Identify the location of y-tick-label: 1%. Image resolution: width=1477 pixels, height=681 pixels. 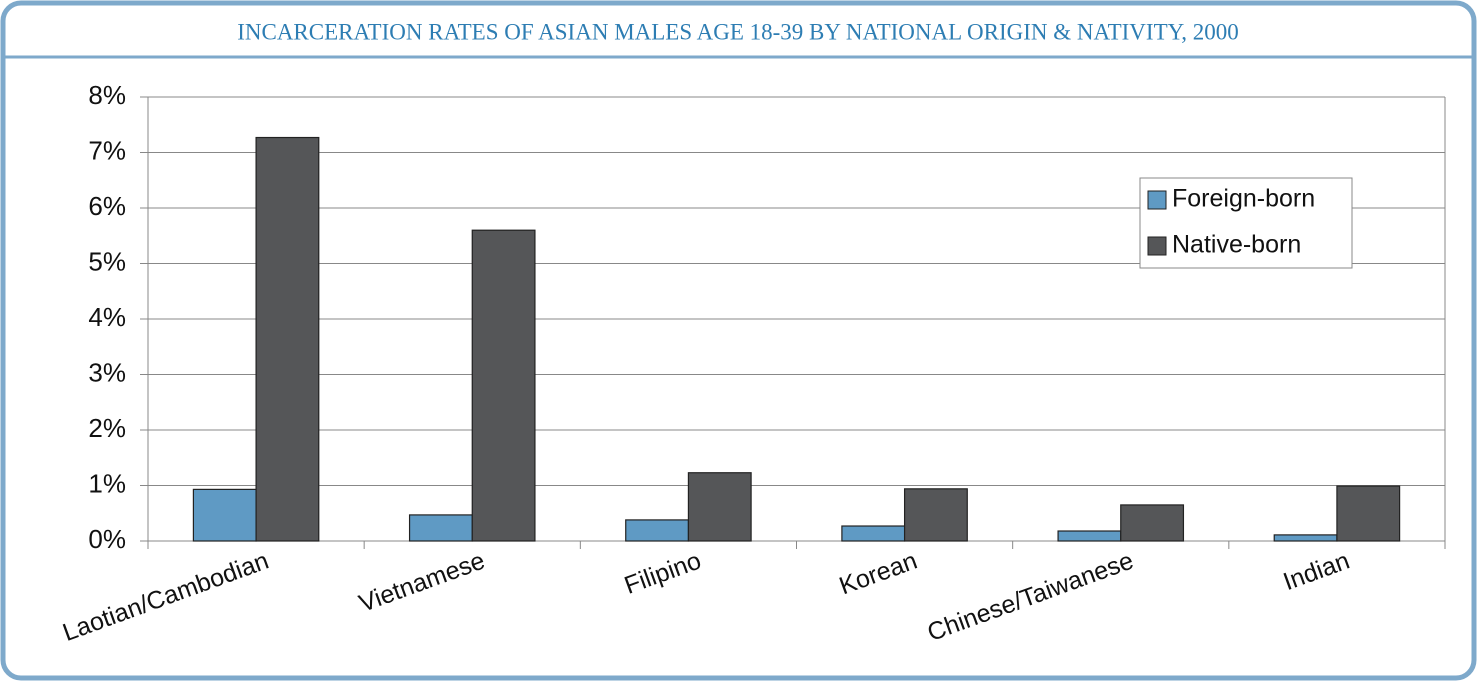
(107, 483).